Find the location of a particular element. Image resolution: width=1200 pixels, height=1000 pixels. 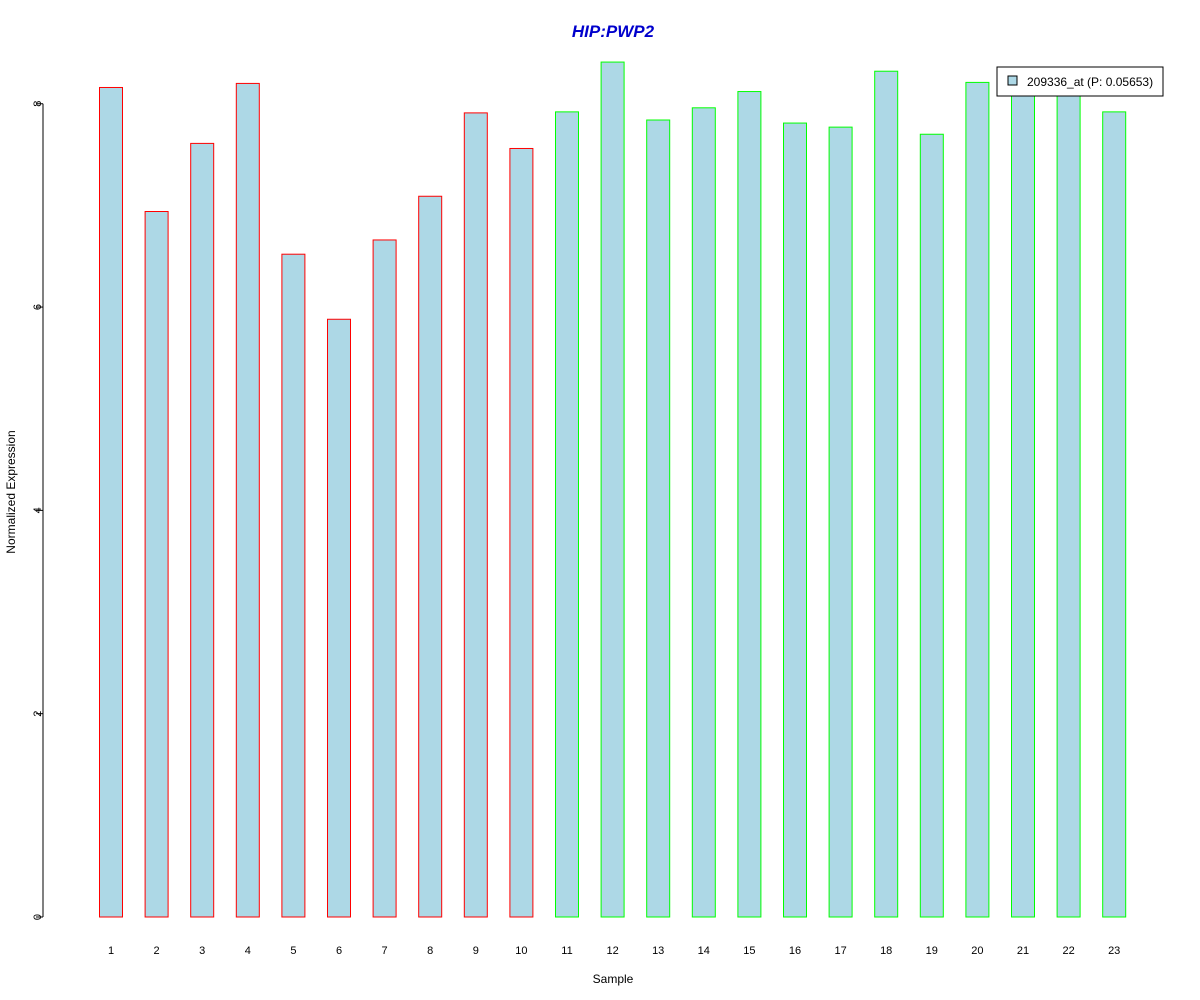

y-tick-label: 6 is located at coordinates (38, 307).